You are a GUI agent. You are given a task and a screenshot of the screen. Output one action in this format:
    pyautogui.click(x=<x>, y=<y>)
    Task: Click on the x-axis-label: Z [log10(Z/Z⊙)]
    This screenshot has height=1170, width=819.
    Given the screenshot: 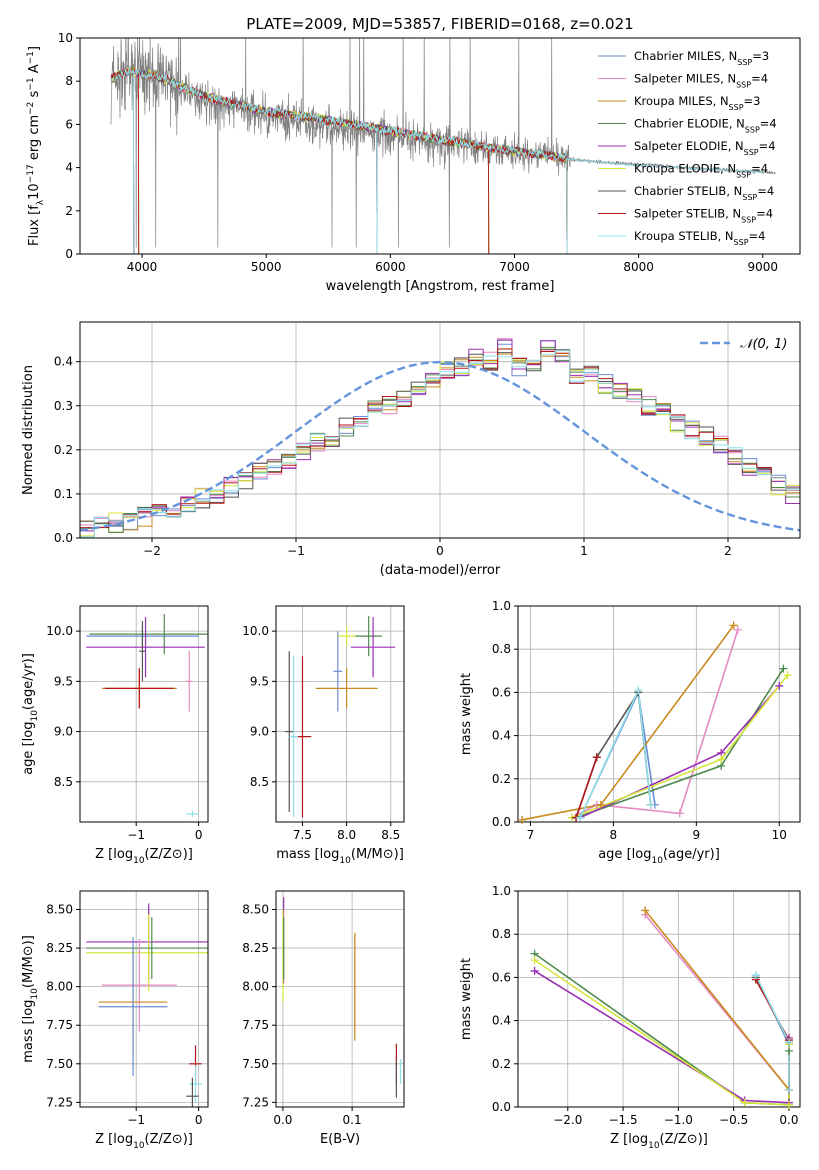 What is the action you would take?
    pyautogui.click(x=659, y=1141)
    